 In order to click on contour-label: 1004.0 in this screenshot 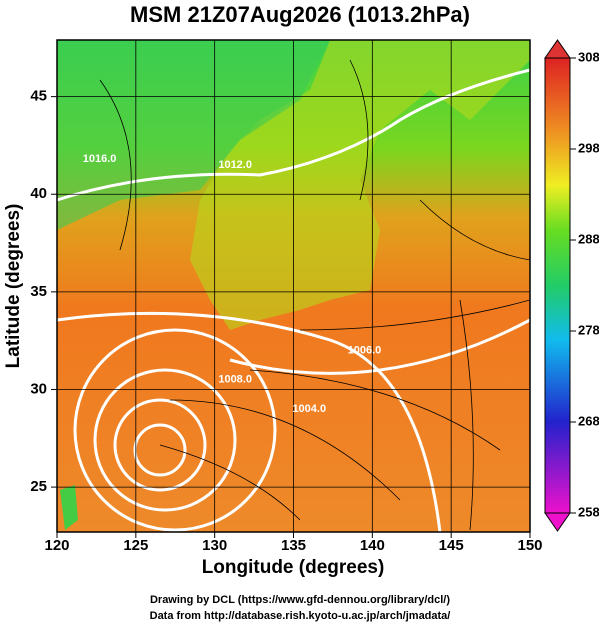, I will do `click(309, 409)`.